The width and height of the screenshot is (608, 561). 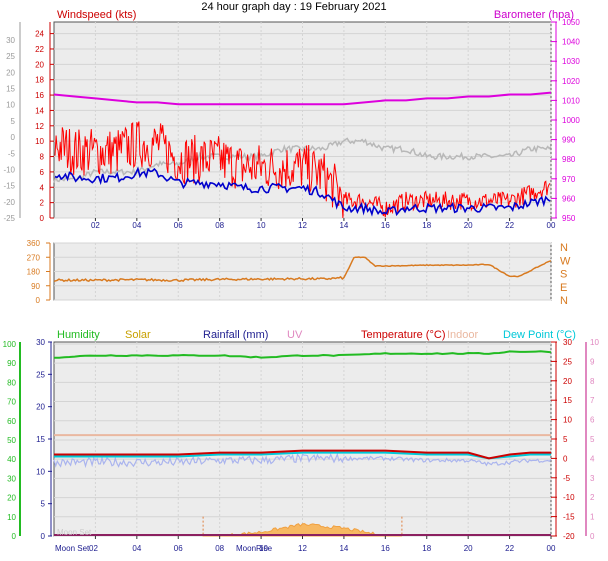 What do you see at coordinates (40, 407) in the screenshot?
I see `rain-tick-label: 20` at bounding box center [40, 407].